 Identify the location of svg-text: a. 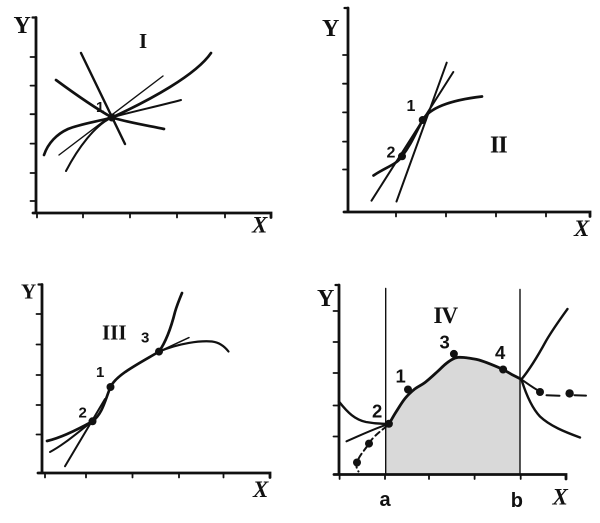
(386, 500).